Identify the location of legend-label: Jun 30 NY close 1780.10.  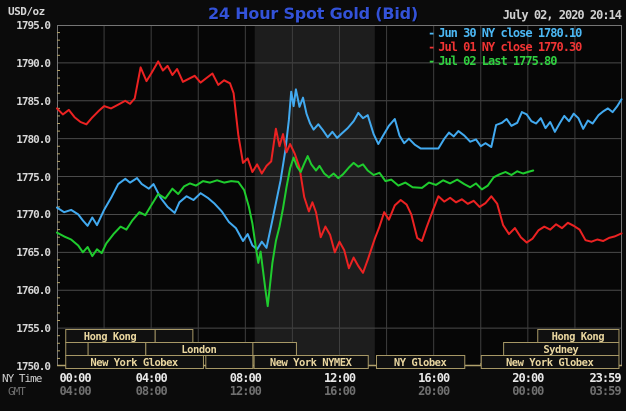
(510, 33).